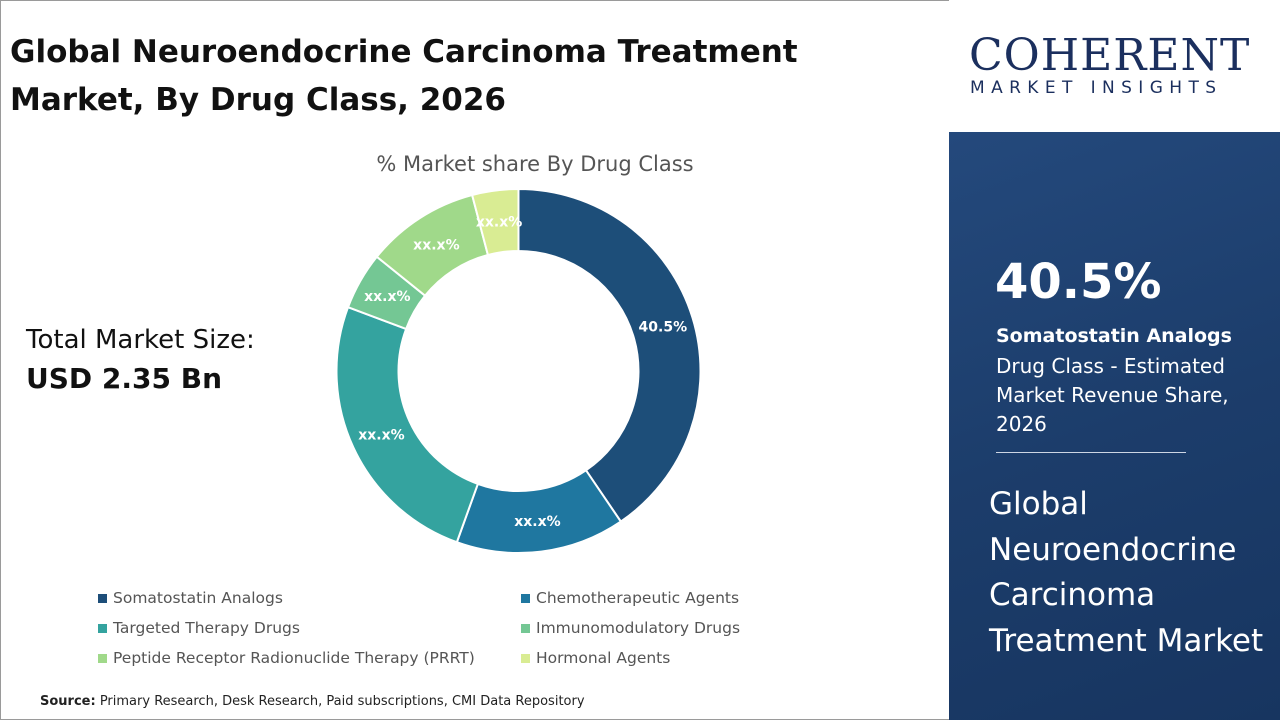 The image size is (1280, 720). Describe the element at coordinates (1091, 452) in the screenshot. I see `divider` at that location.